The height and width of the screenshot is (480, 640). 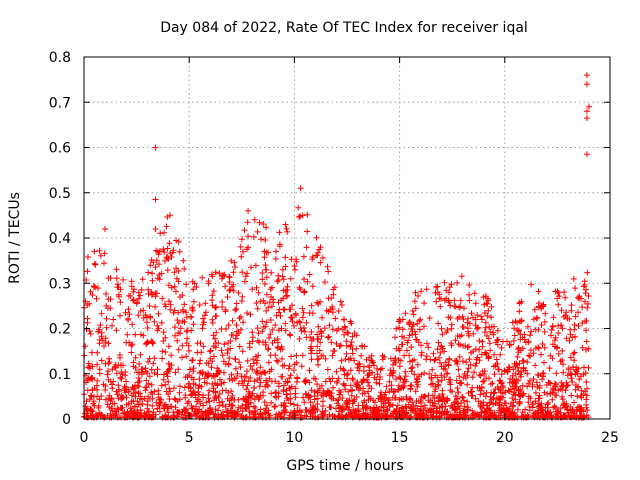 What do you see at coordinates (60, 103) in the screenshot?
I see `y-tick-label: 0.7` at bounding box center [60, 103].